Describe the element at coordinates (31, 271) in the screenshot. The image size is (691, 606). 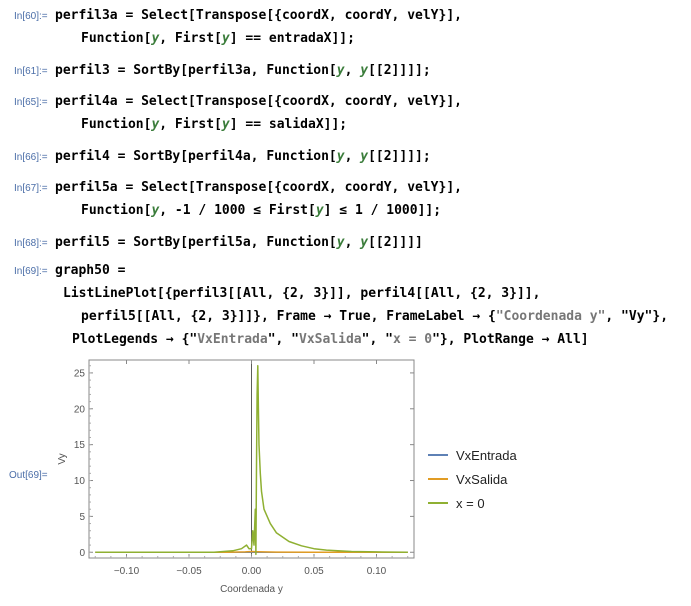
I see `input-label: In[69]:=` at that location.